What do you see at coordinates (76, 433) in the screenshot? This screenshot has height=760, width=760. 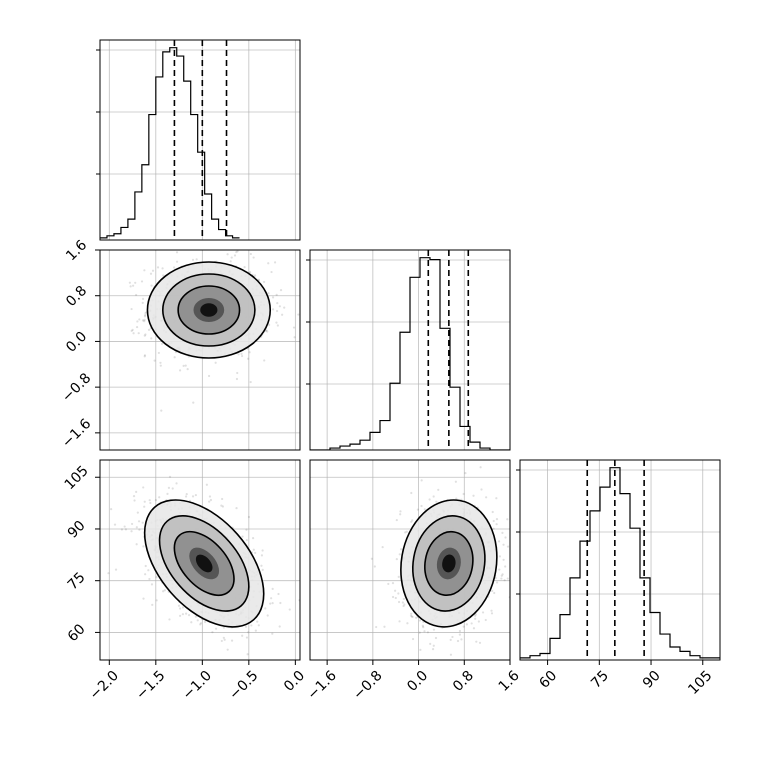 I see `y-tick-label: −1.6` at bounding box center [76, 433].